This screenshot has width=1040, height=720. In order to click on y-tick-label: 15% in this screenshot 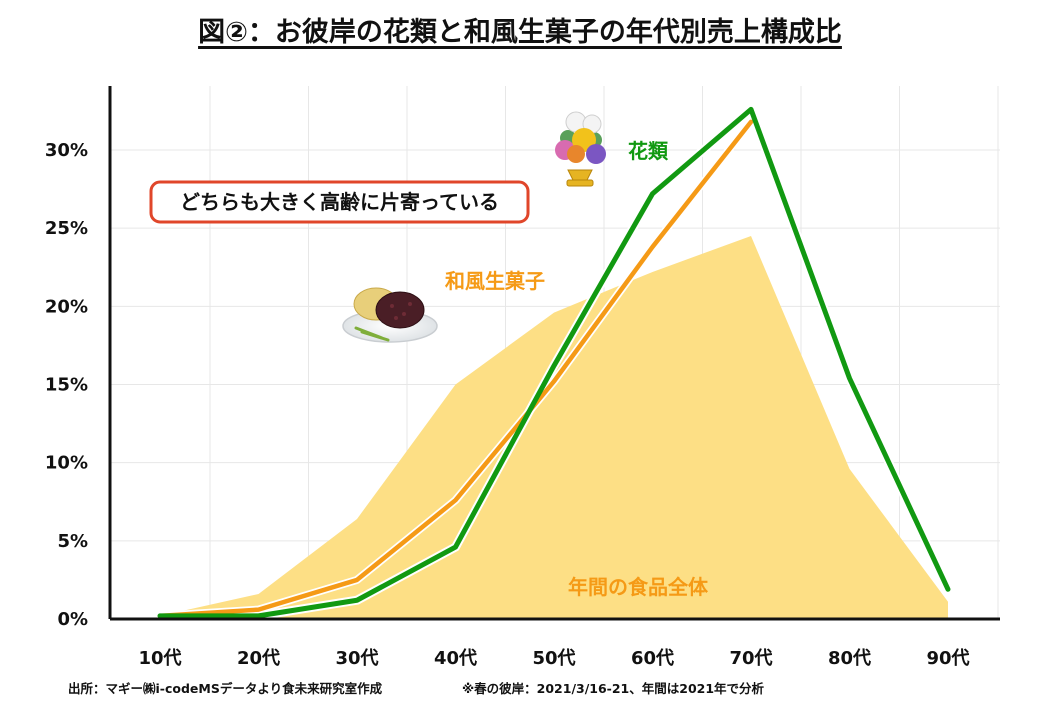, I will do `click(66, 385)`.